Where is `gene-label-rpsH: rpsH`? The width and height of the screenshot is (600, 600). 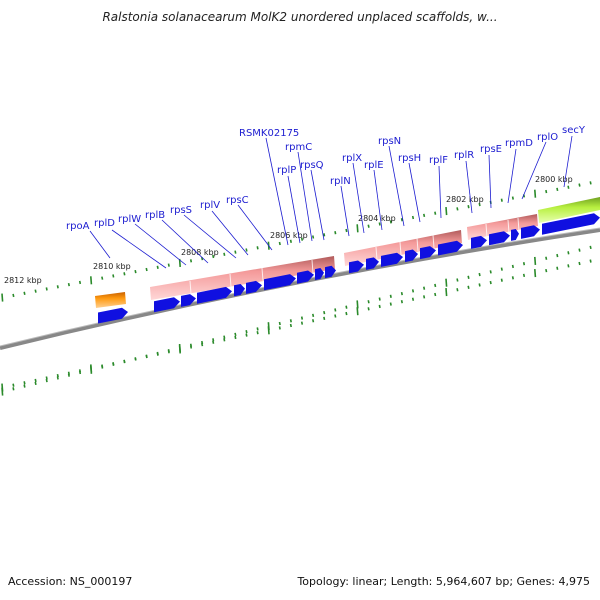 gene-label-rpsH: rpsH is located at coordinates (409, 158).